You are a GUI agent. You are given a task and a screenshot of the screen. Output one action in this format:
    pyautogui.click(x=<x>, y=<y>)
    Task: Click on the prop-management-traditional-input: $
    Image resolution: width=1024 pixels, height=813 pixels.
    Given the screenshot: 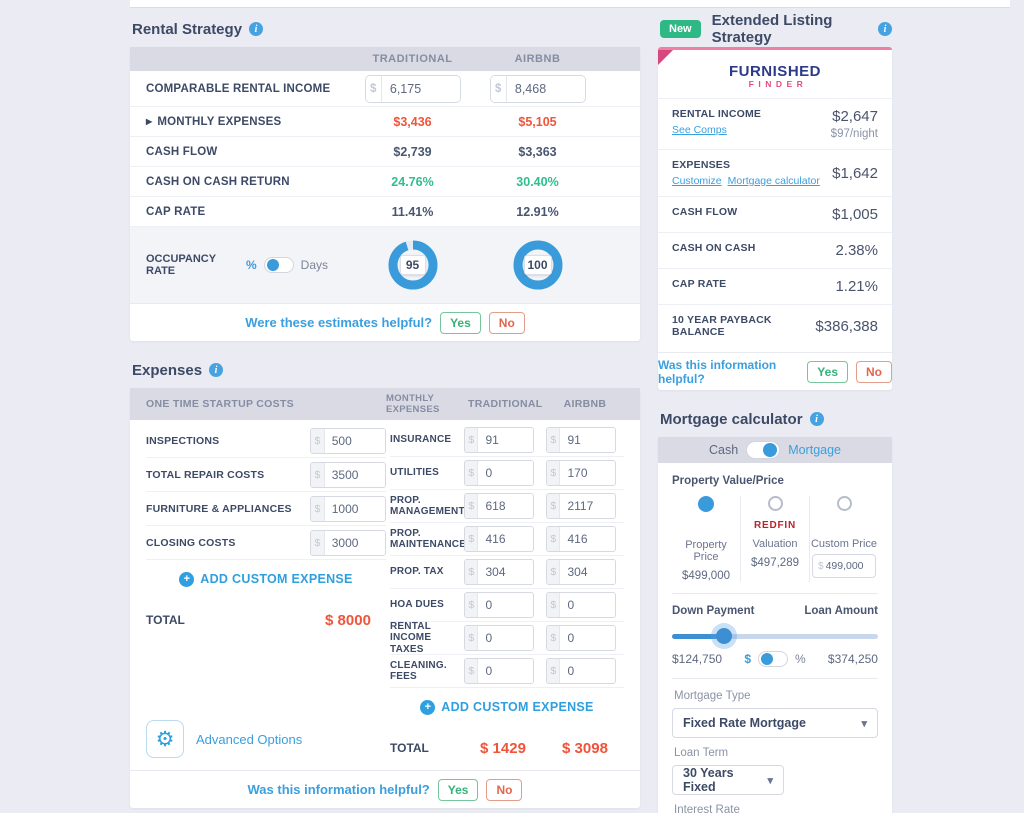 What is the action you would take?
    pyautogui.click(x=499, y=506)
    